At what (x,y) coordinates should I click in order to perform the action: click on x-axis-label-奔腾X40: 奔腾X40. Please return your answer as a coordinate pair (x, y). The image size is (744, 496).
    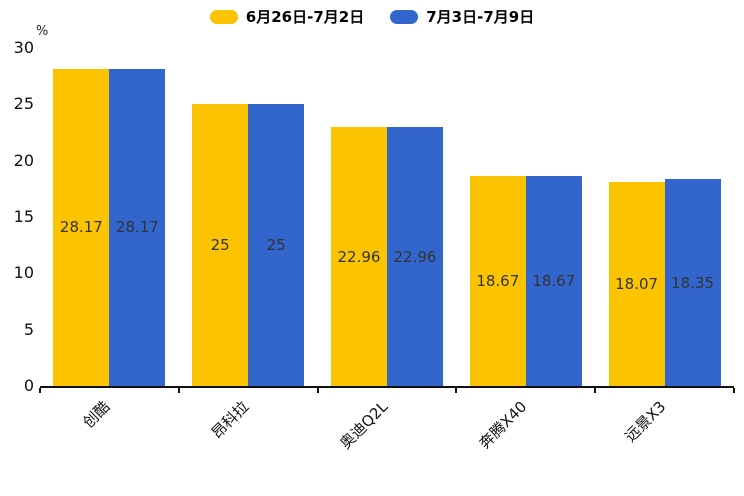
    Looking at the image, I should click on (503, 425).